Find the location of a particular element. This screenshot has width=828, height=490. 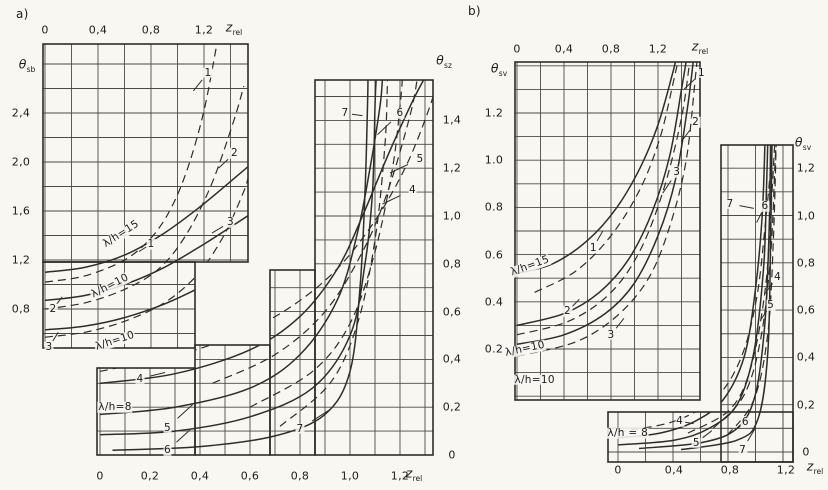

curve-b1-1-solid is located at coordinates (596, 168).